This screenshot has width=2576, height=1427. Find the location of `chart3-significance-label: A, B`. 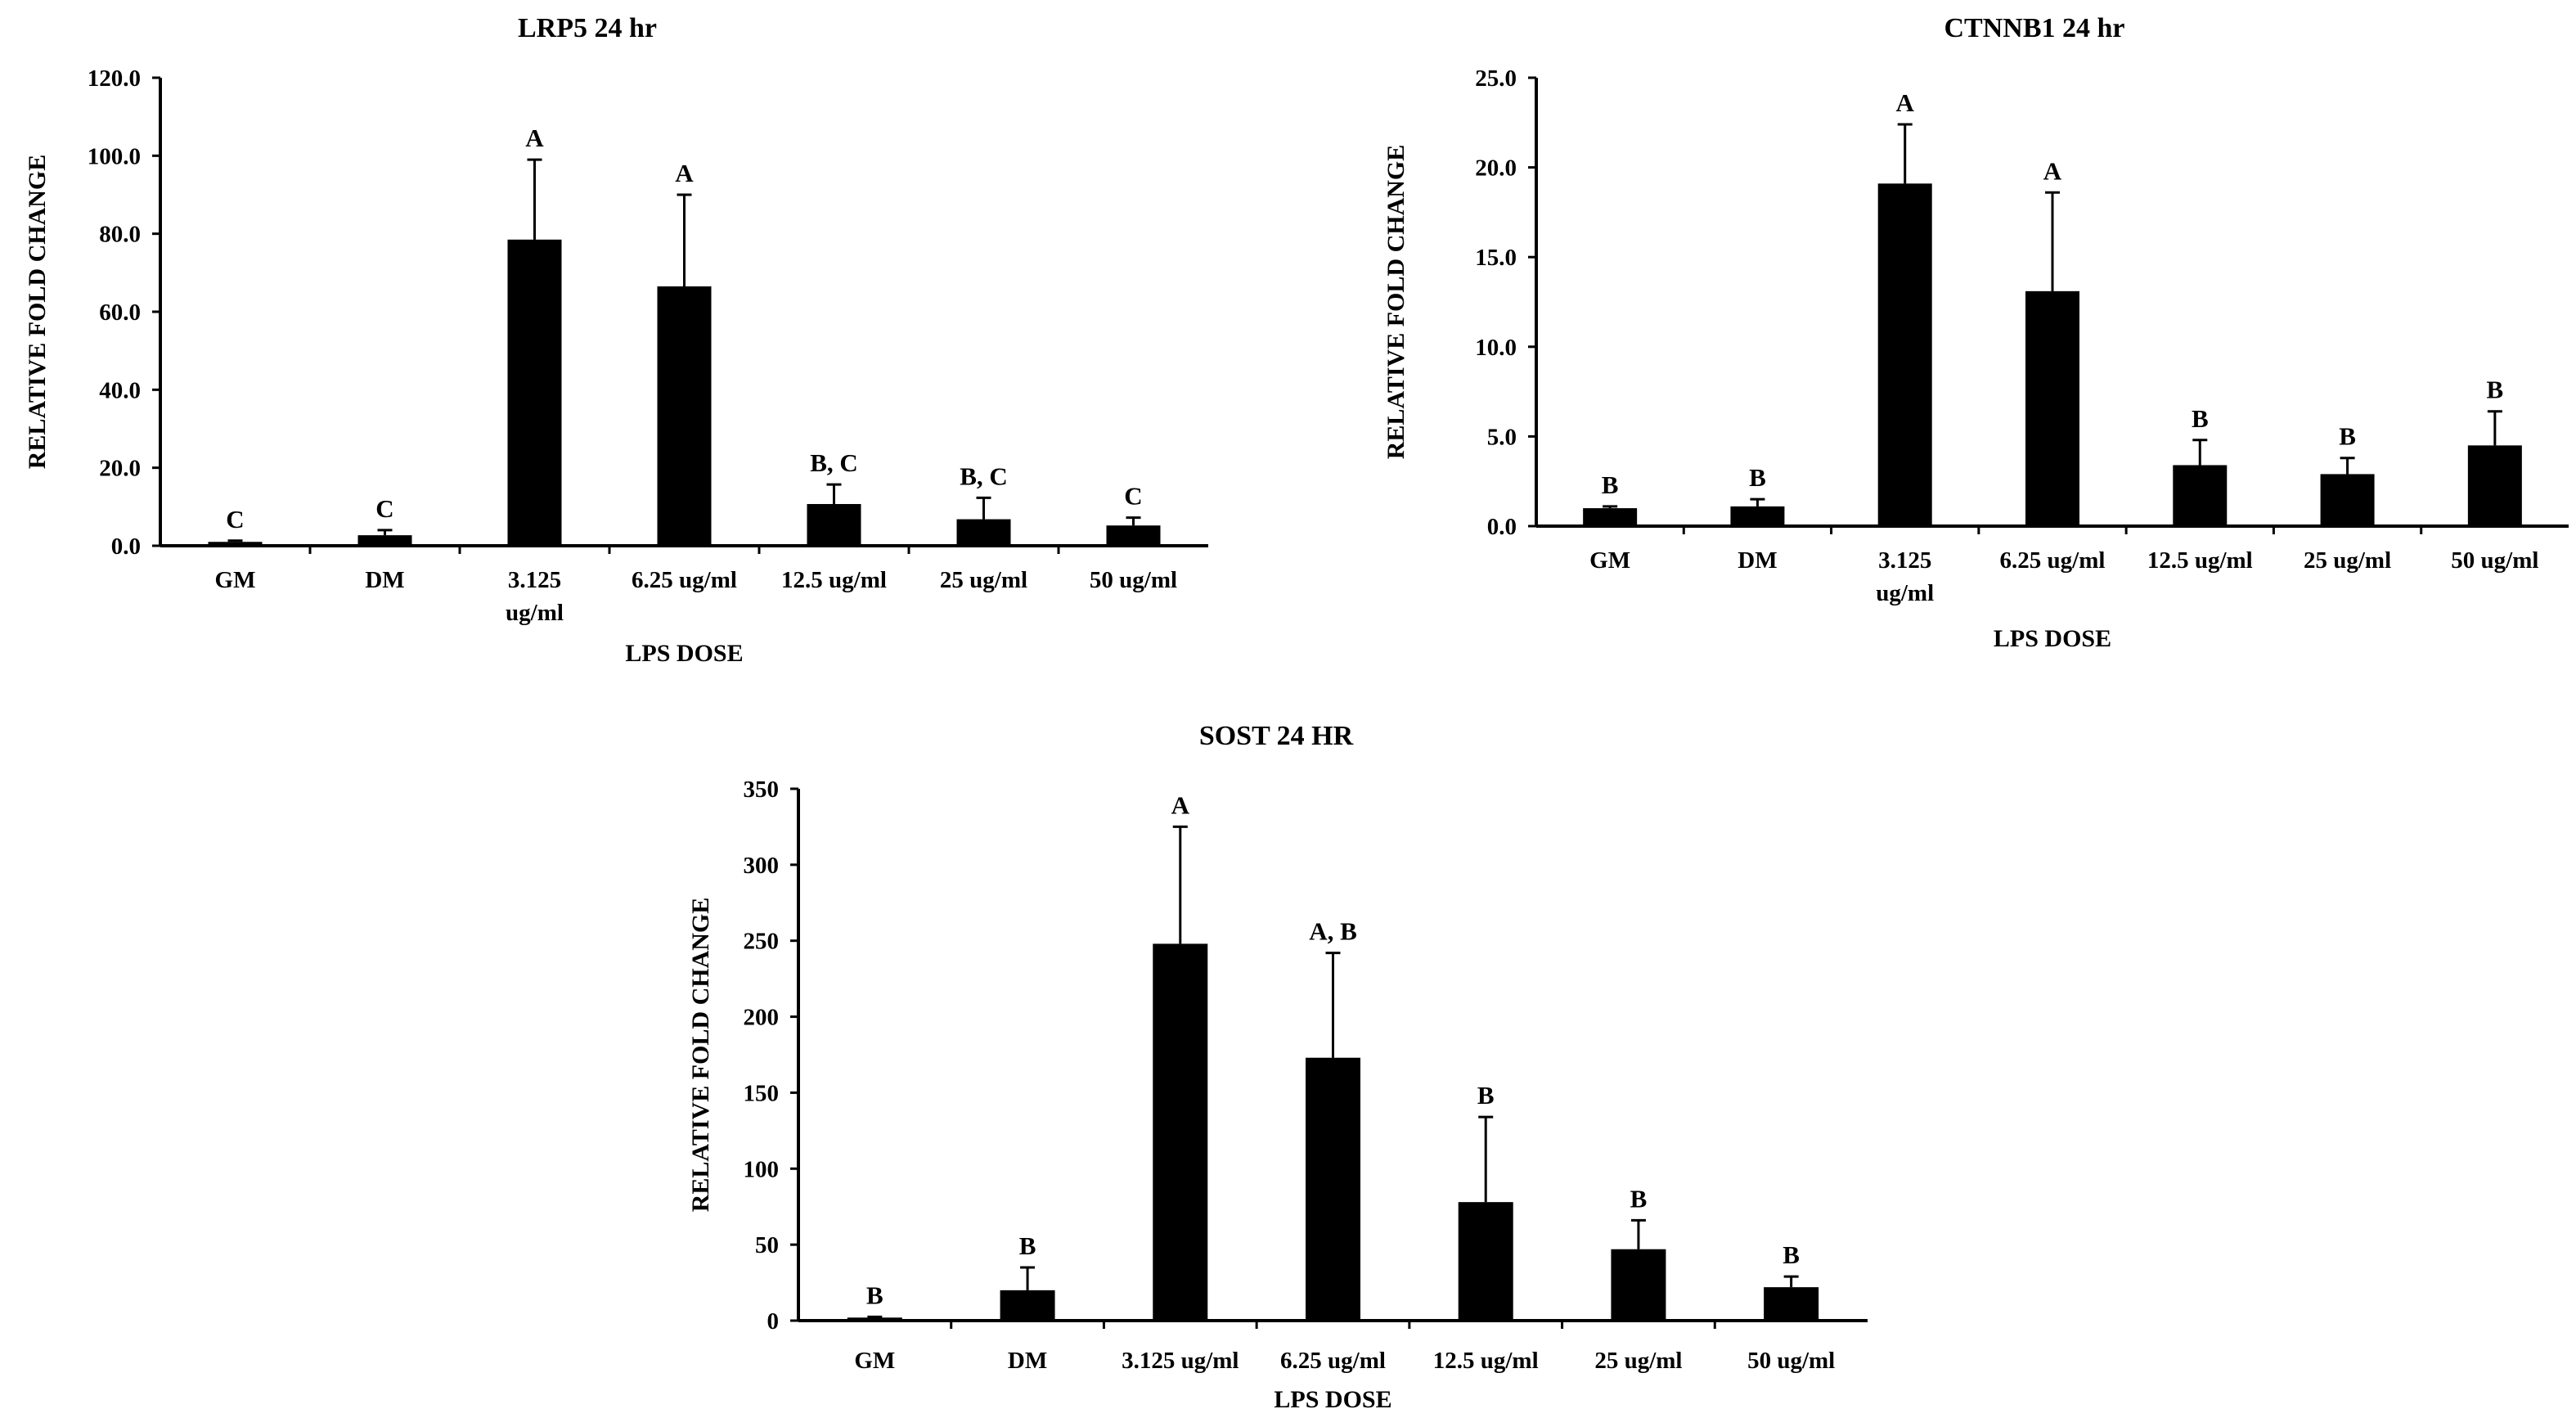

chart3-significance-label: A, B is located at coordinates (1333, 931).